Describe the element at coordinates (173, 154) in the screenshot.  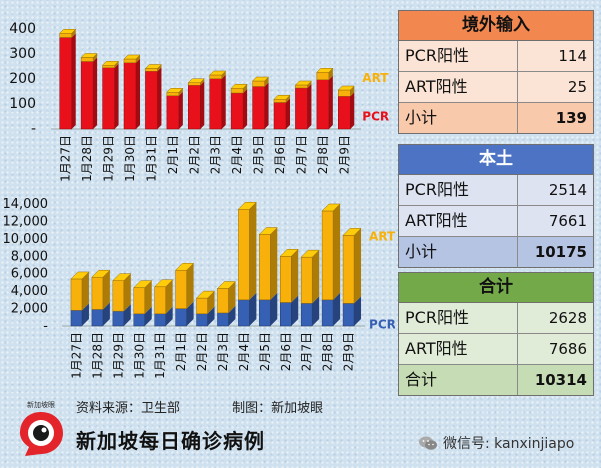
I see `x-tick-label: 2月1日` at that location.